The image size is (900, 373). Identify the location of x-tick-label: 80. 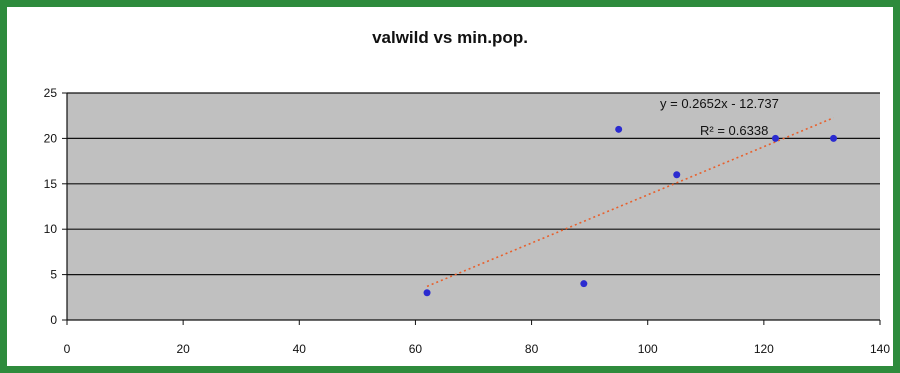
(532, 349).